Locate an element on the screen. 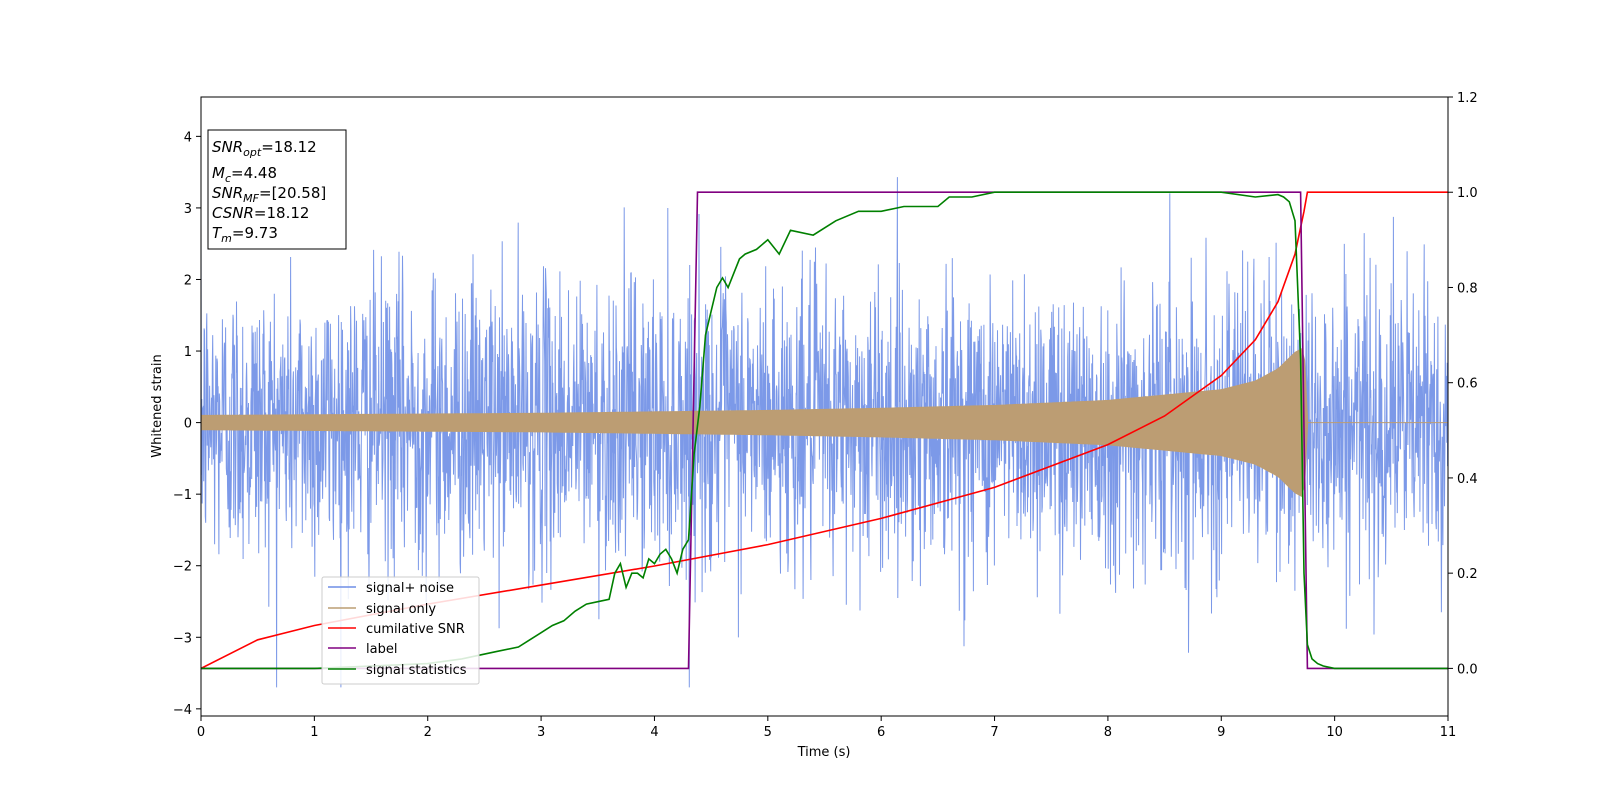  x-tick-label: 0 is located at coordinates (201, 732).